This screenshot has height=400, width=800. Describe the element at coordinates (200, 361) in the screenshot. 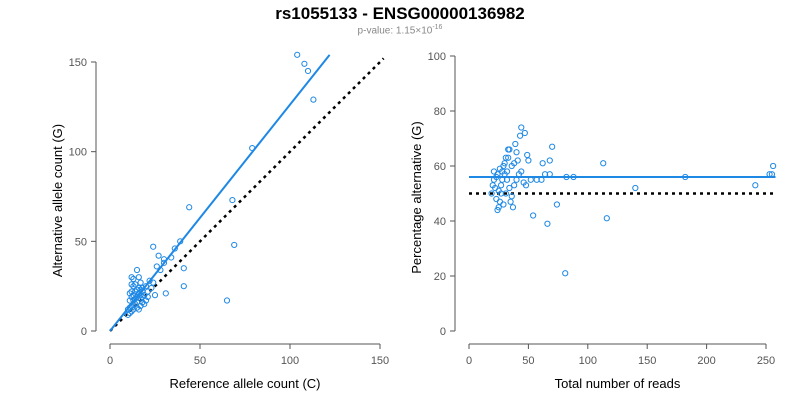

I see `left-x-tick-label: 50` at that location.